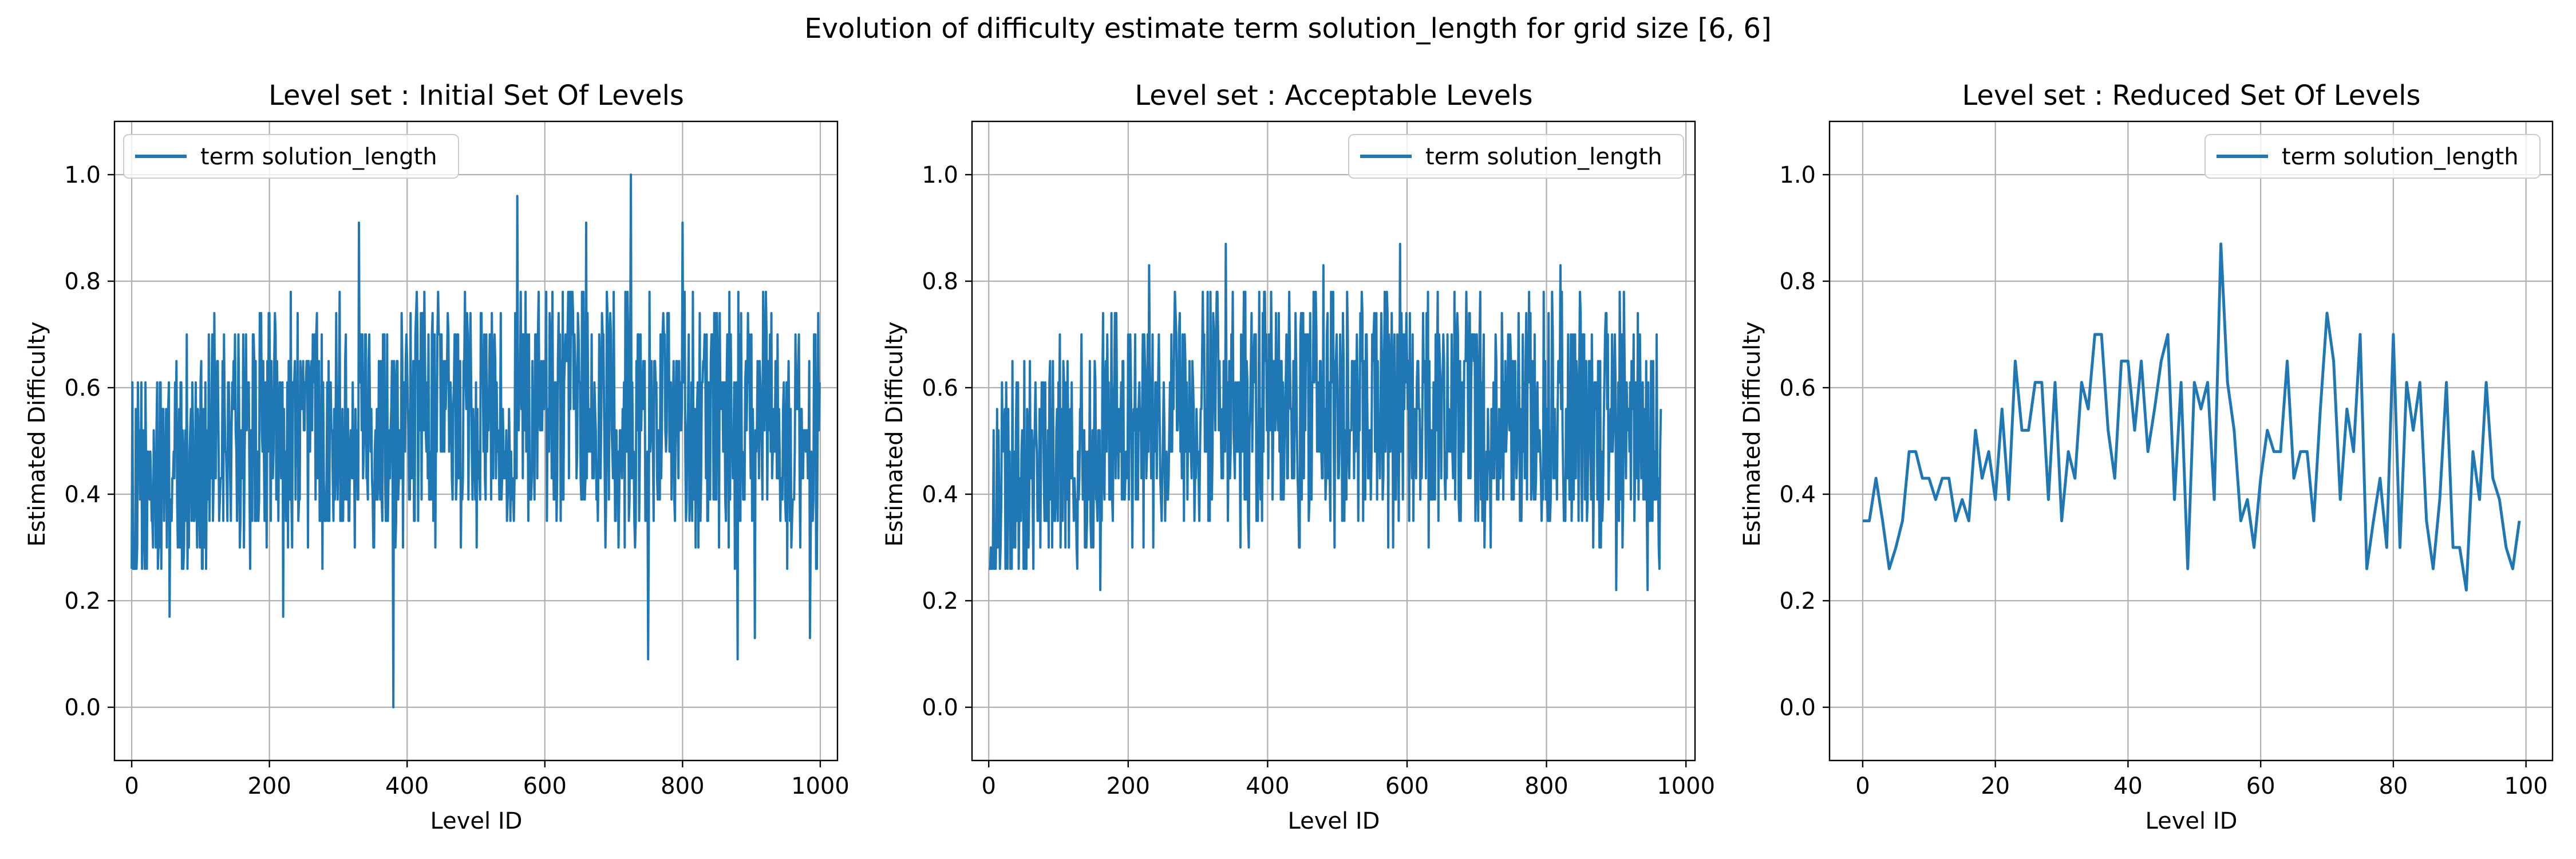 This screenshot has height=859, width=2576. Describe the element at coordinates (2393, 786) in the screenshot. I see `x-tick-label: 80` at that location.